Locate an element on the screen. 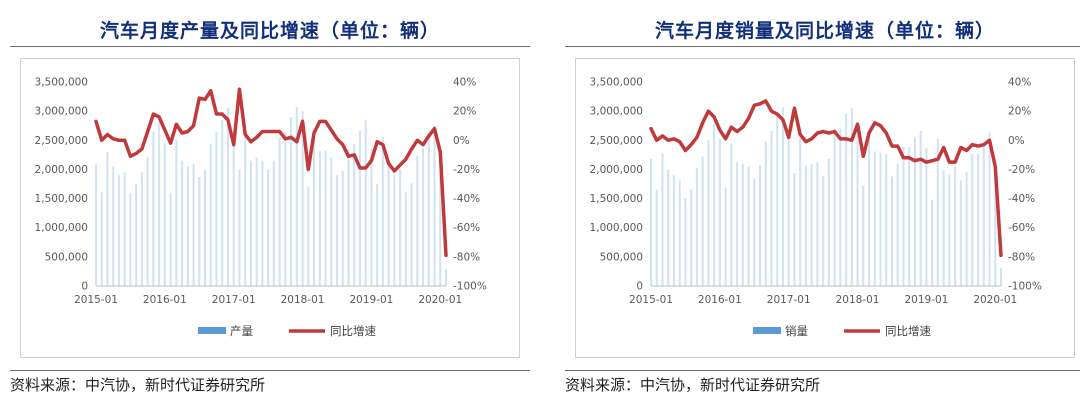 This screenshot has height=400, width=1080. y-right-tick-label: 40% is located at coordinates (1019, 83).